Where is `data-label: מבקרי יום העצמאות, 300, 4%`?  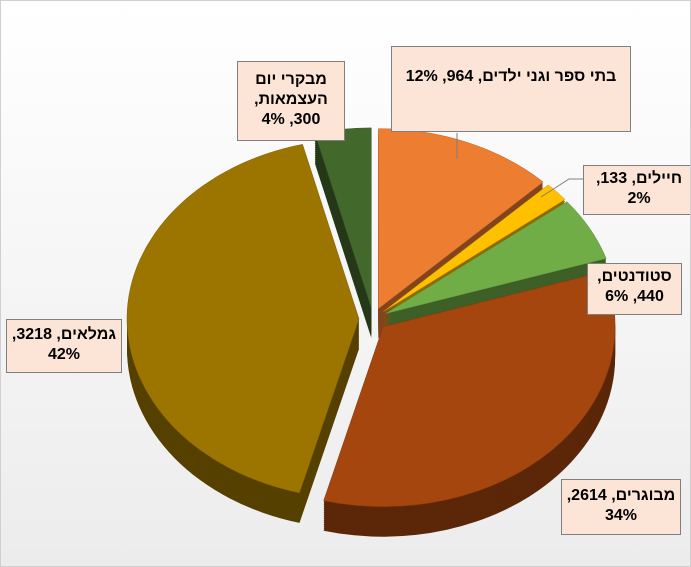
data-label: מבקרי יום העצמאות, 300, 4% is located at coordinates (291, 101).